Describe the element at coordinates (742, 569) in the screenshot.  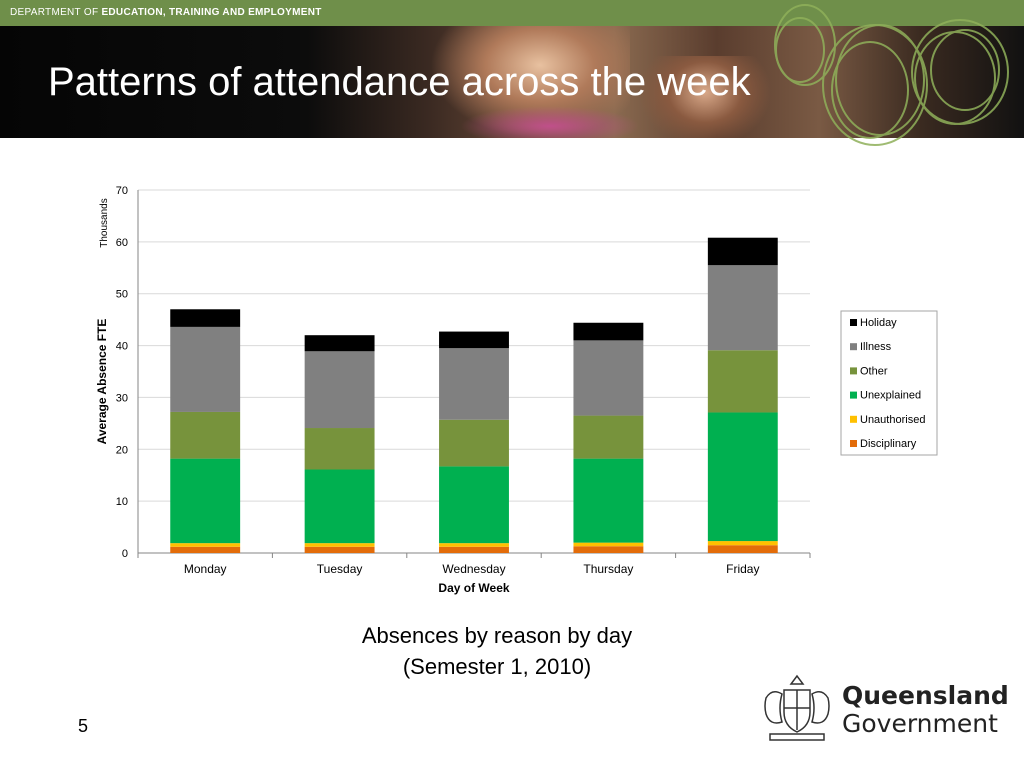
I see `x-tick-label: Friday` at that location.